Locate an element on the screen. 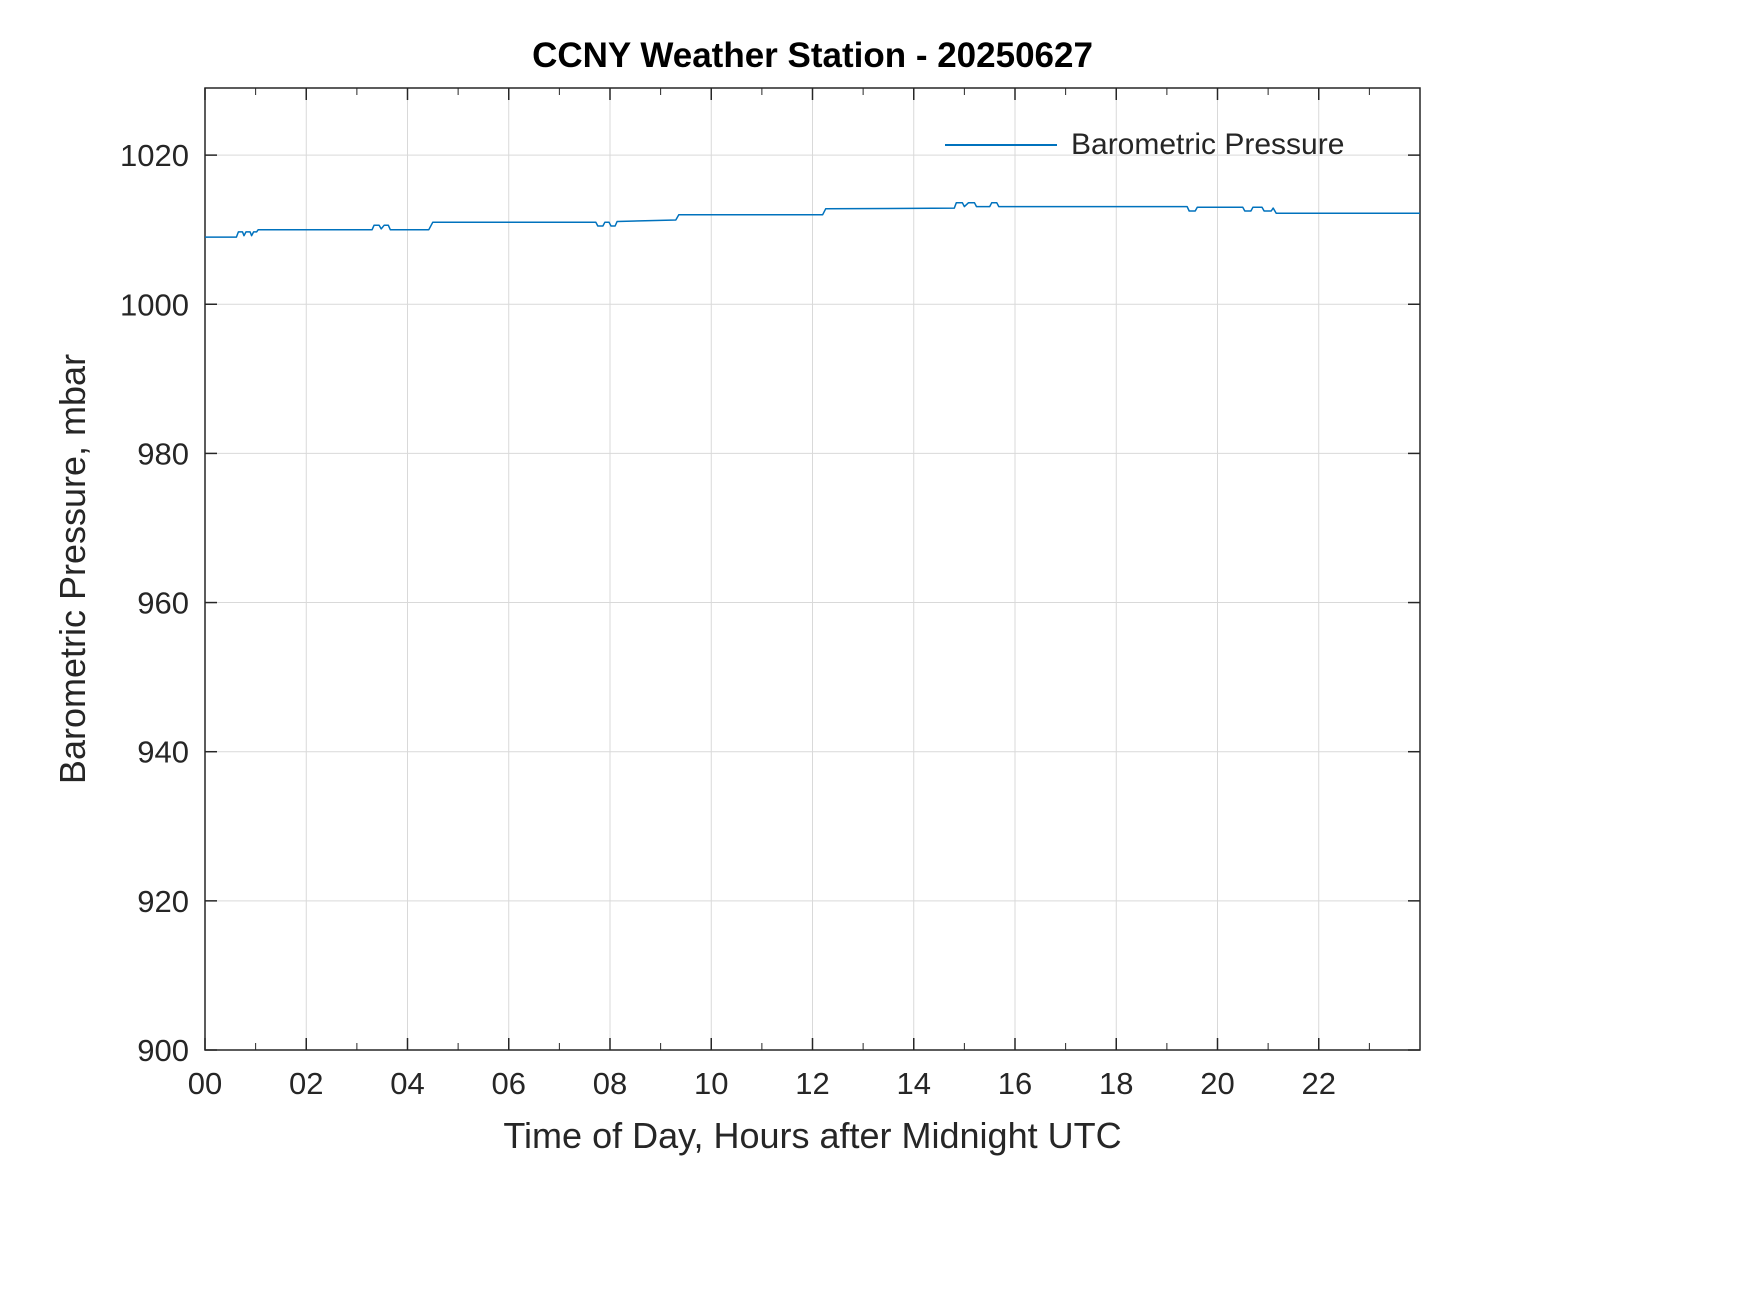  x-tick-label: 04 is located at coordinates (407, 1083).